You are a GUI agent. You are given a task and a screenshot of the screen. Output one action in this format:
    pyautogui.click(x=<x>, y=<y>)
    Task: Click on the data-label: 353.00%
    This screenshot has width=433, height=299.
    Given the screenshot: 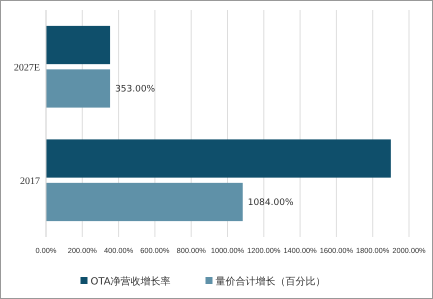 What is the action you would take?
    pyautogui.click(x=135, y=89)
    